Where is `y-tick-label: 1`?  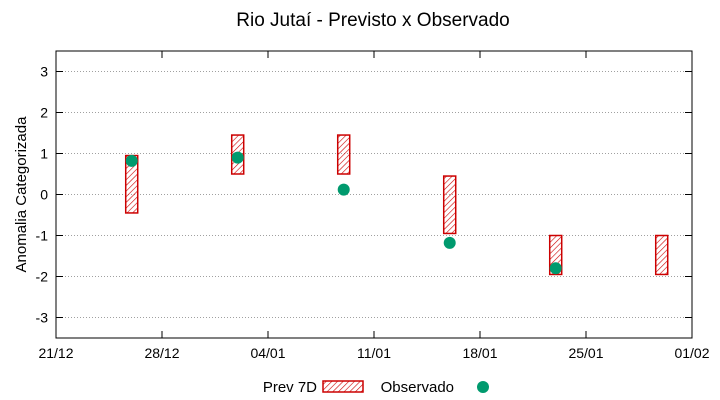
y-tick-label: 1 is located at coordinates (44, 154).